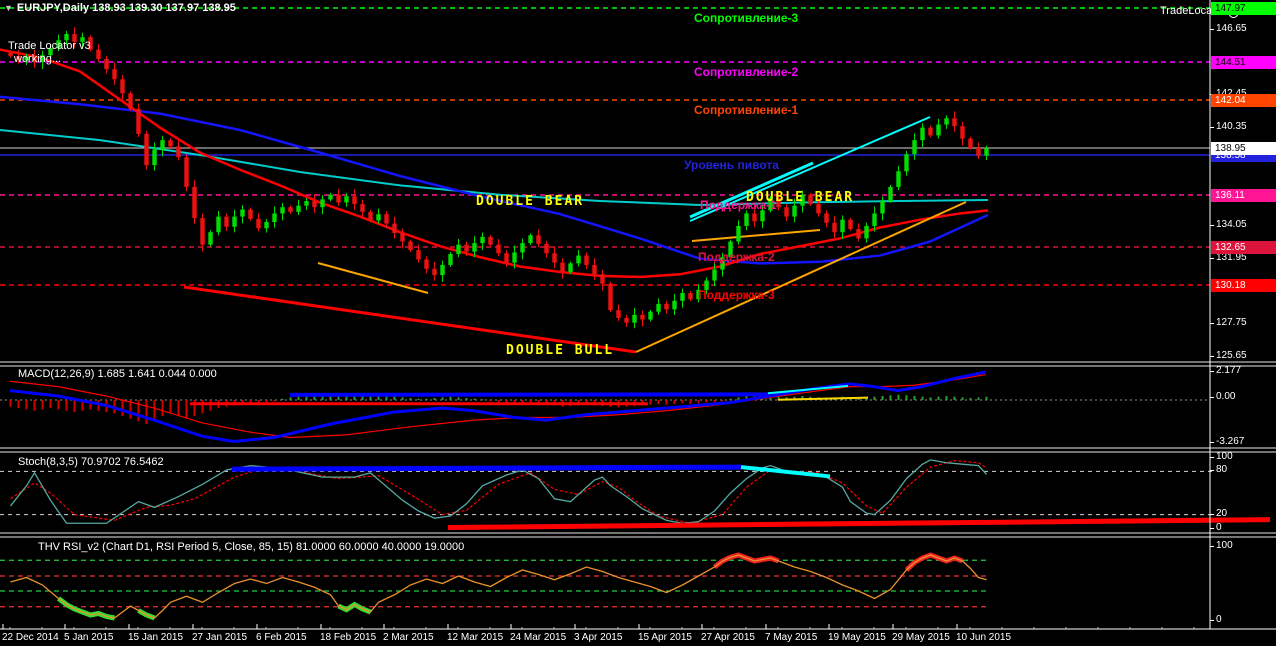  Describe the element at coordinates (738, 205) in the screenshot. I see `level-label-4: Поддержка-1` at that location.